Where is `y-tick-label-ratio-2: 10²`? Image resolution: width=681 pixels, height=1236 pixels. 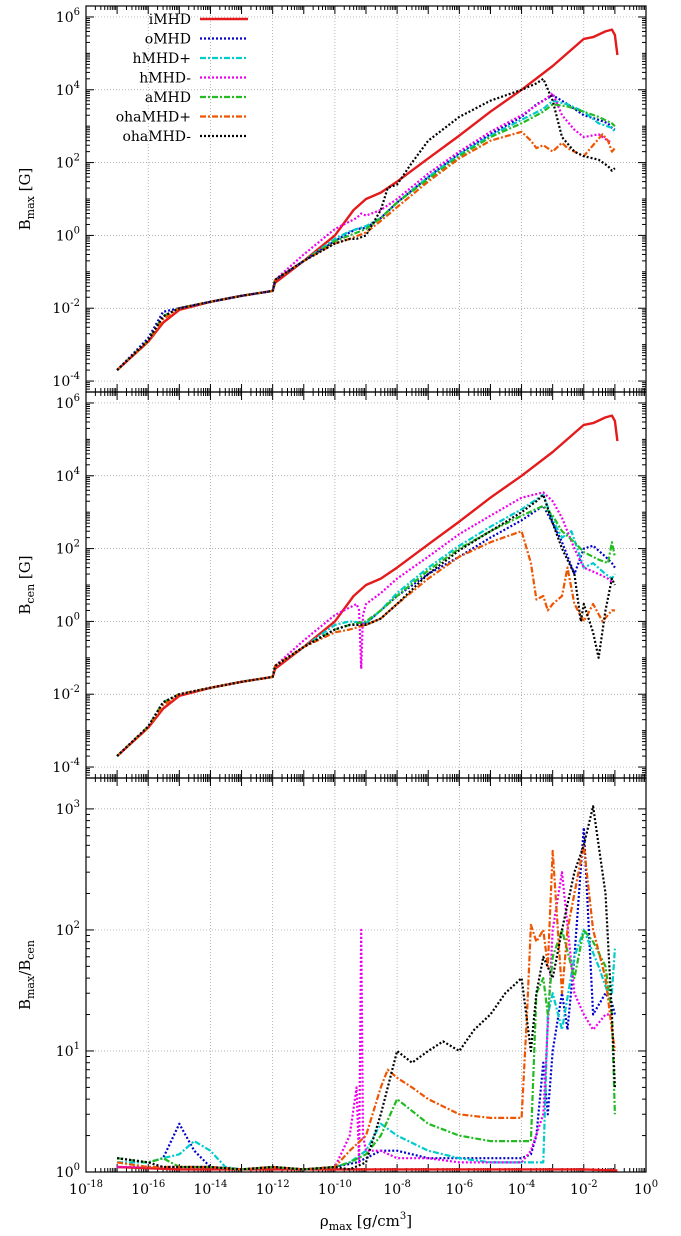
y-tick-label-ratio-2: 10² is located at coordinates (68, 929).